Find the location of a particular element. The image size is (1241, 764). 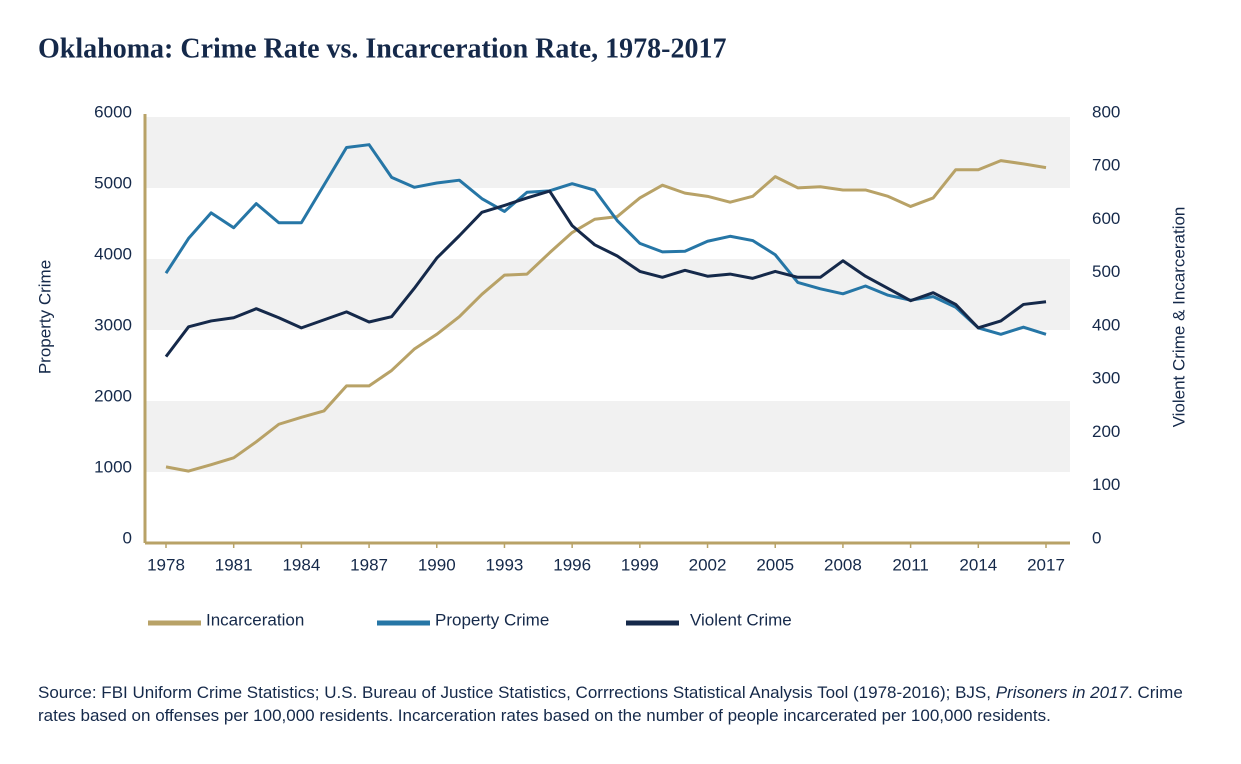

y-tick-label: 4000 is located at coordinates (113, 253).